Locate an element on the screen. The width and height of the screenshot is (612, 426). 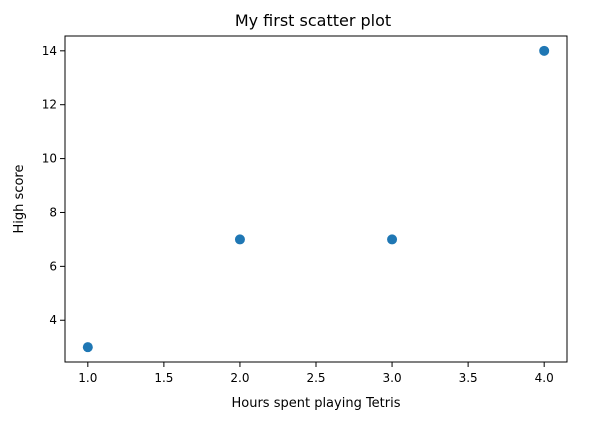
x-tick-label: 3.5 is located at coordinates (468, 378).